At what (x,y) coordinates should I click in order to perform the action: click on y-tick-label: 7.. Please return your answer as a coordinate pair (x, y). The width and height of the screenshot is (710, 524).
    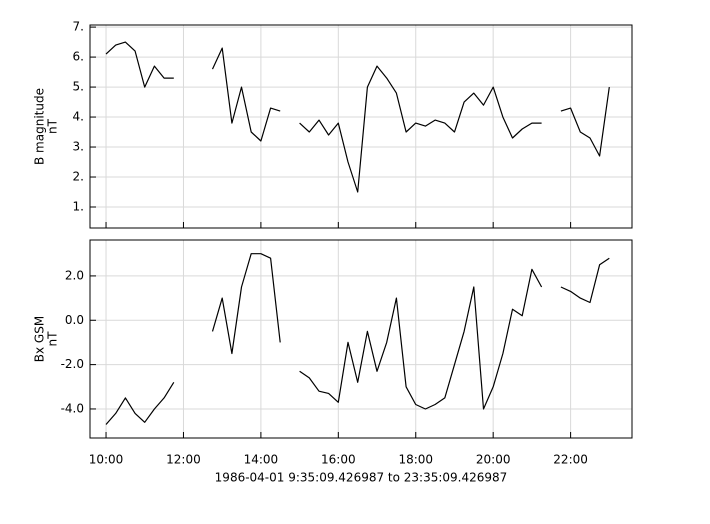
    Looking at the image, I should click on (78, 27).